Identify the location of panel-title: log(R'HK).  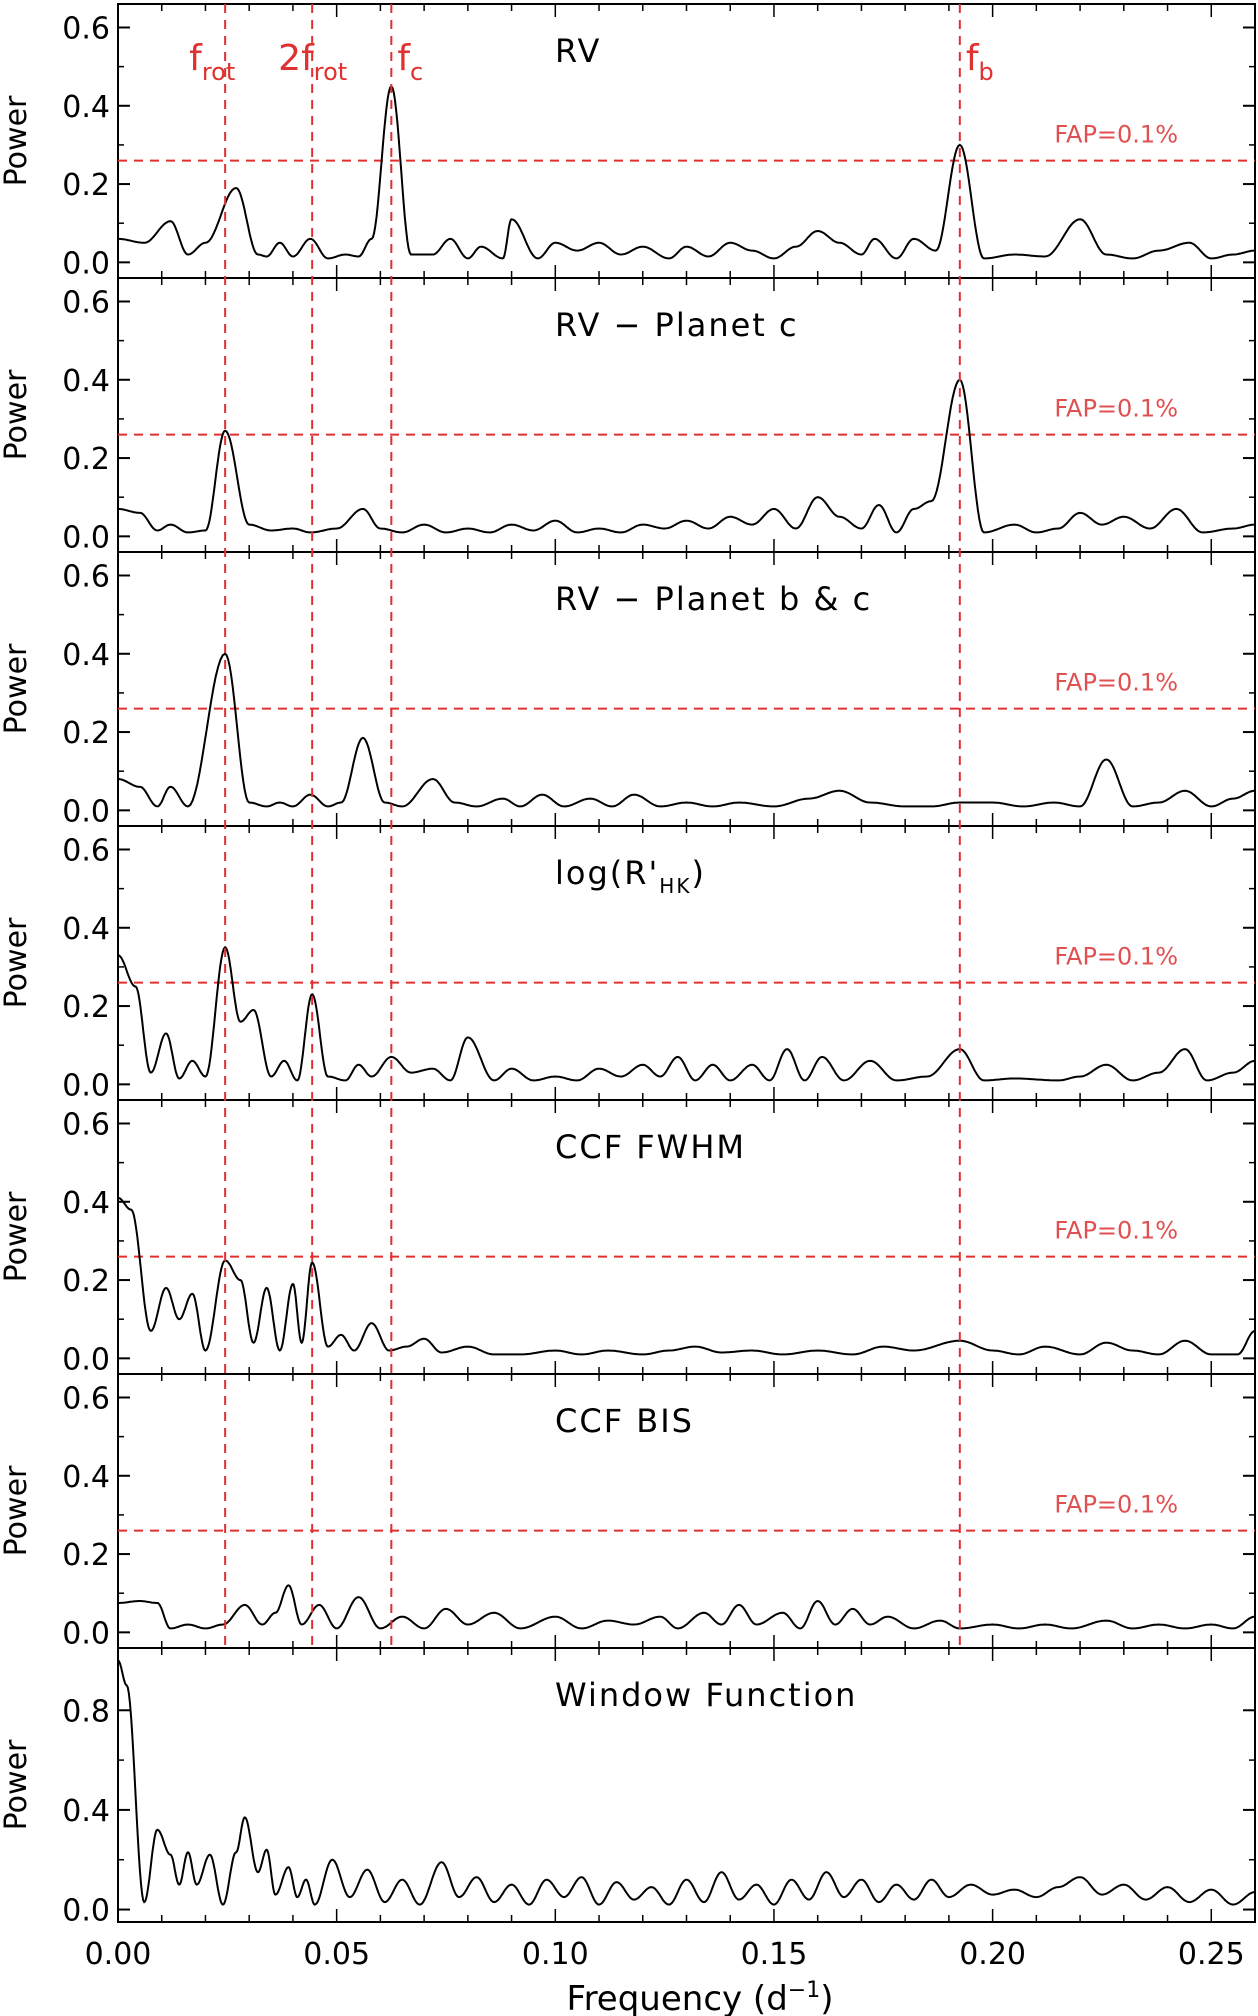
(630, 876).